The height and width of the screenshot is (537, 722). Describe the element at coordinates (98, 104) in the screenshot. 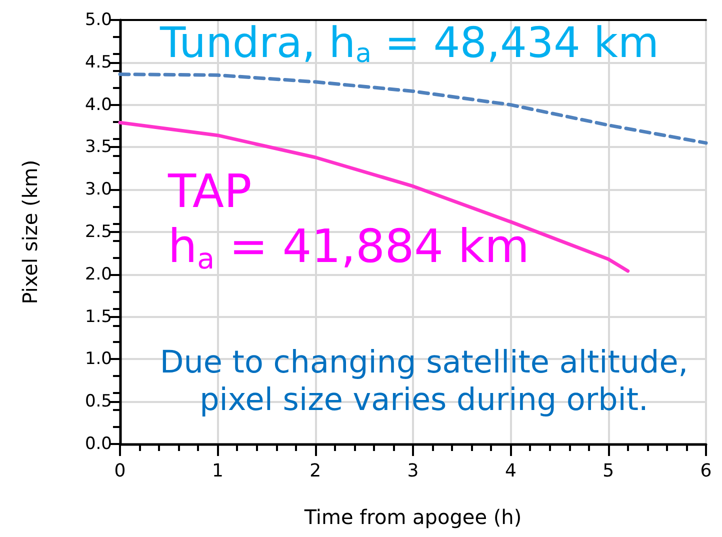

I see `y-tick-label: 4.0` at that location.